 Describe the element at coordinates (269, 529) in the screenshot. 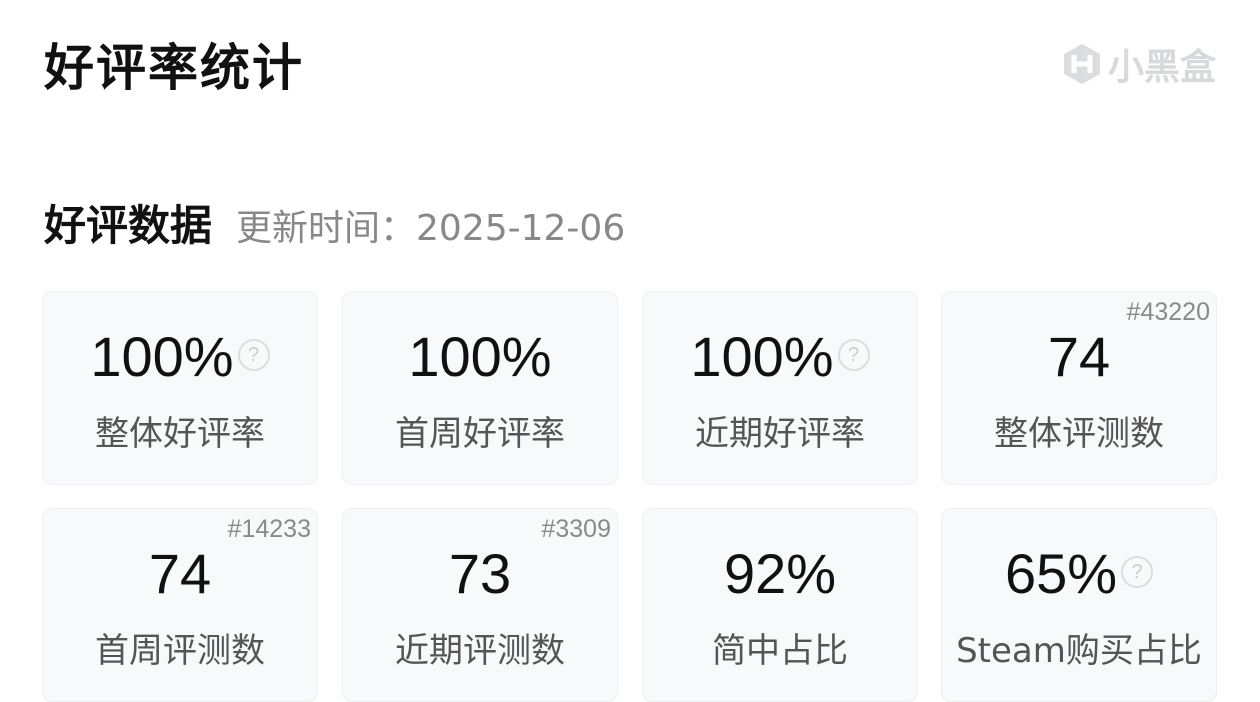

I see `rank-badge: #14233` at that location.